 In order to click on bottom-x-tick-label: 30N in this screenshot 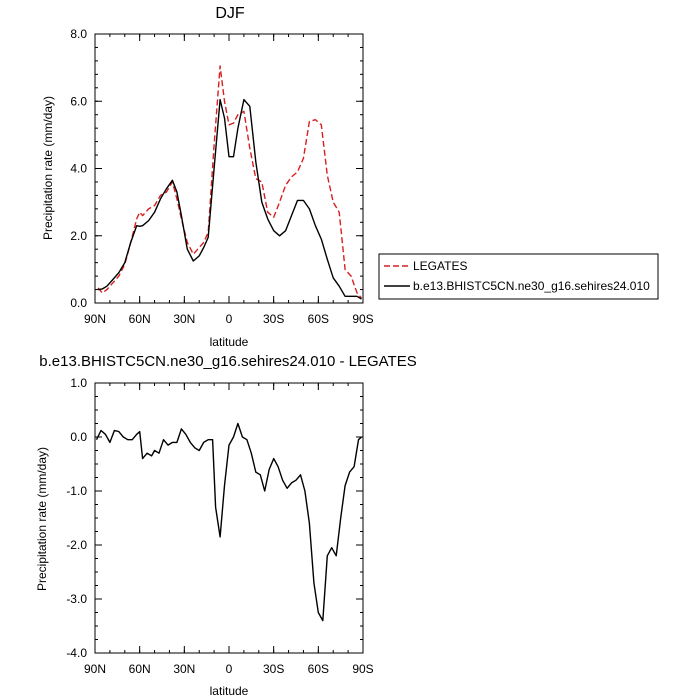, I will do `click(184, 669)`.